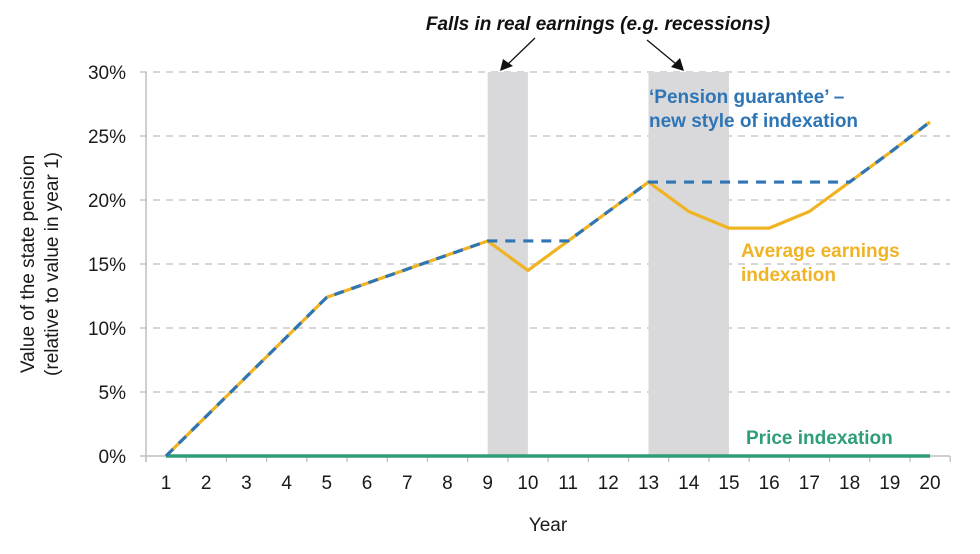  What do you see at coordinates (551, 483) in the screenshot?
I see `x-tick-labels: 1 2 3 4 5 6 7 8 9 10 11 12 13 14 15 16 17 18 19 20` at bounding box center [551, 483].